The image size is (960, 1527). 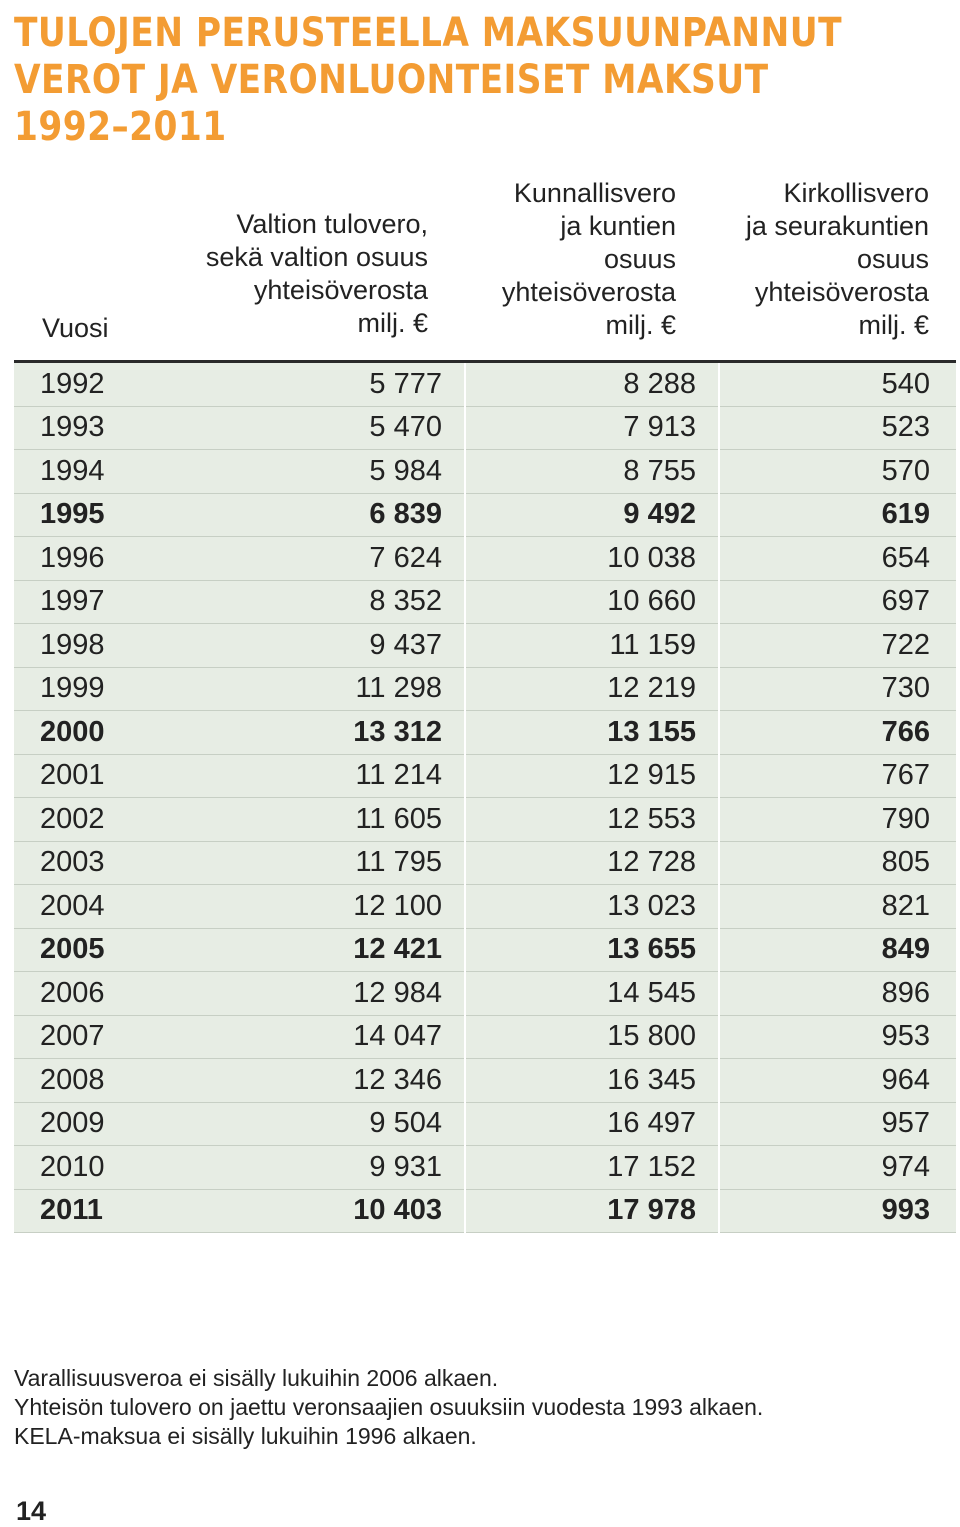 What do you see at coordinates (837, 1124) in the screenshot?
I see `cell-church: 957` at bounding box center [837, 1124].